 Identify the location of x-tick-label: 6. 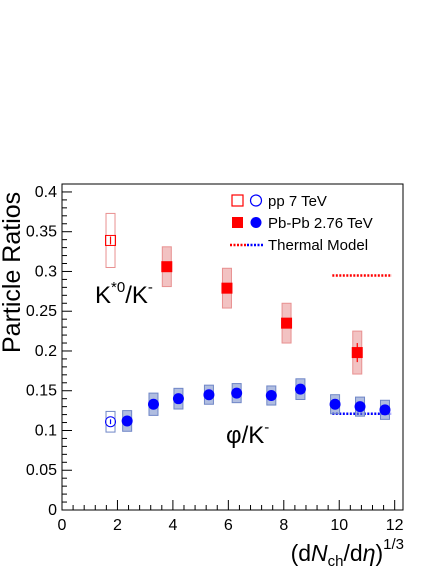
(228, 525).